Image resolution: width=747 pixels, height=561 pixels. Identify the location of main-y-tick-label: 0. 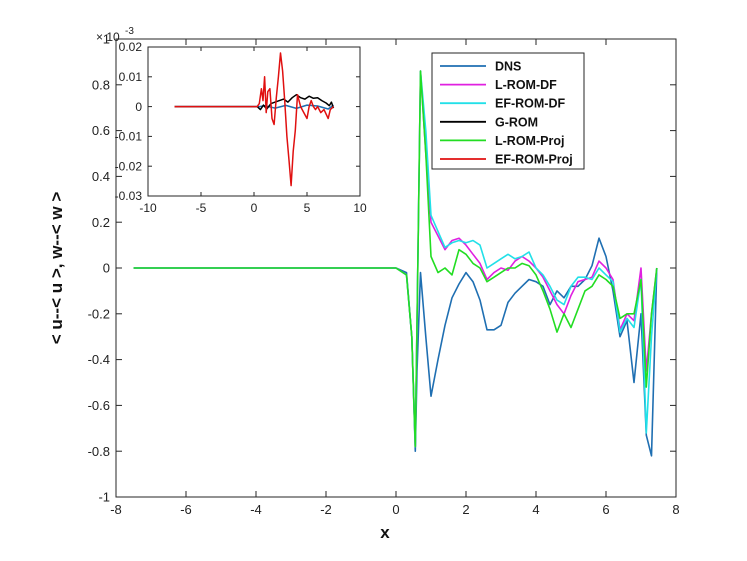
(106, 268).